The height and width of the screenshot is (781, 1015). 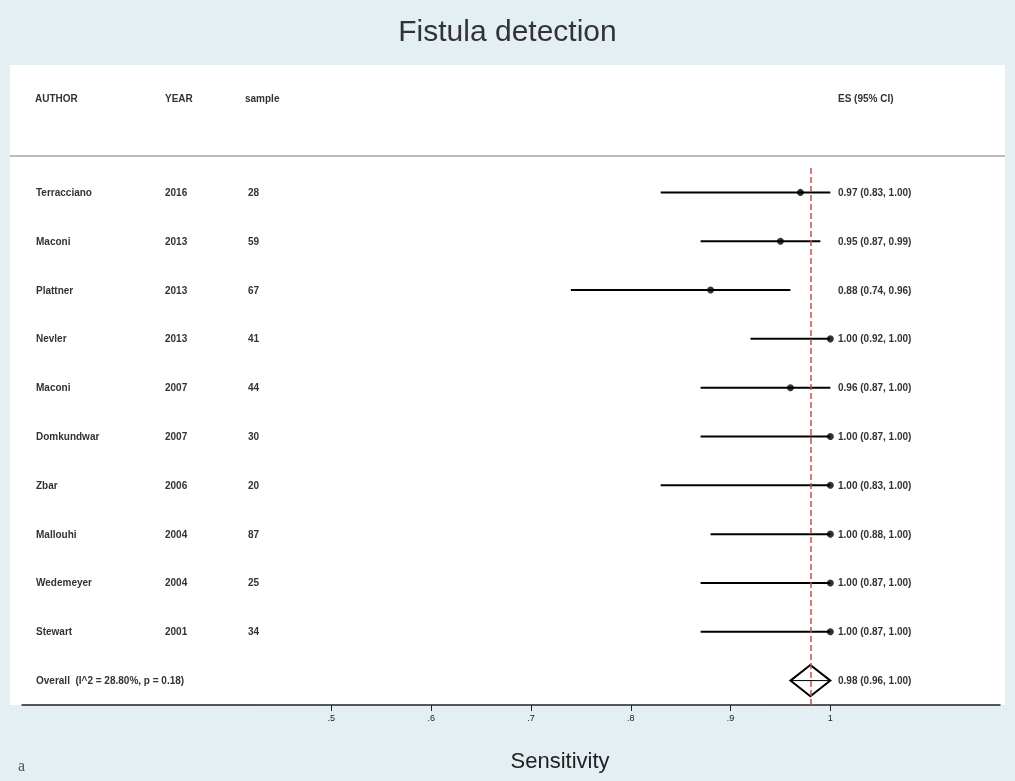 I want to click on annotation: 0.96 (0.87, 1.00), so click(x=875, y=388).